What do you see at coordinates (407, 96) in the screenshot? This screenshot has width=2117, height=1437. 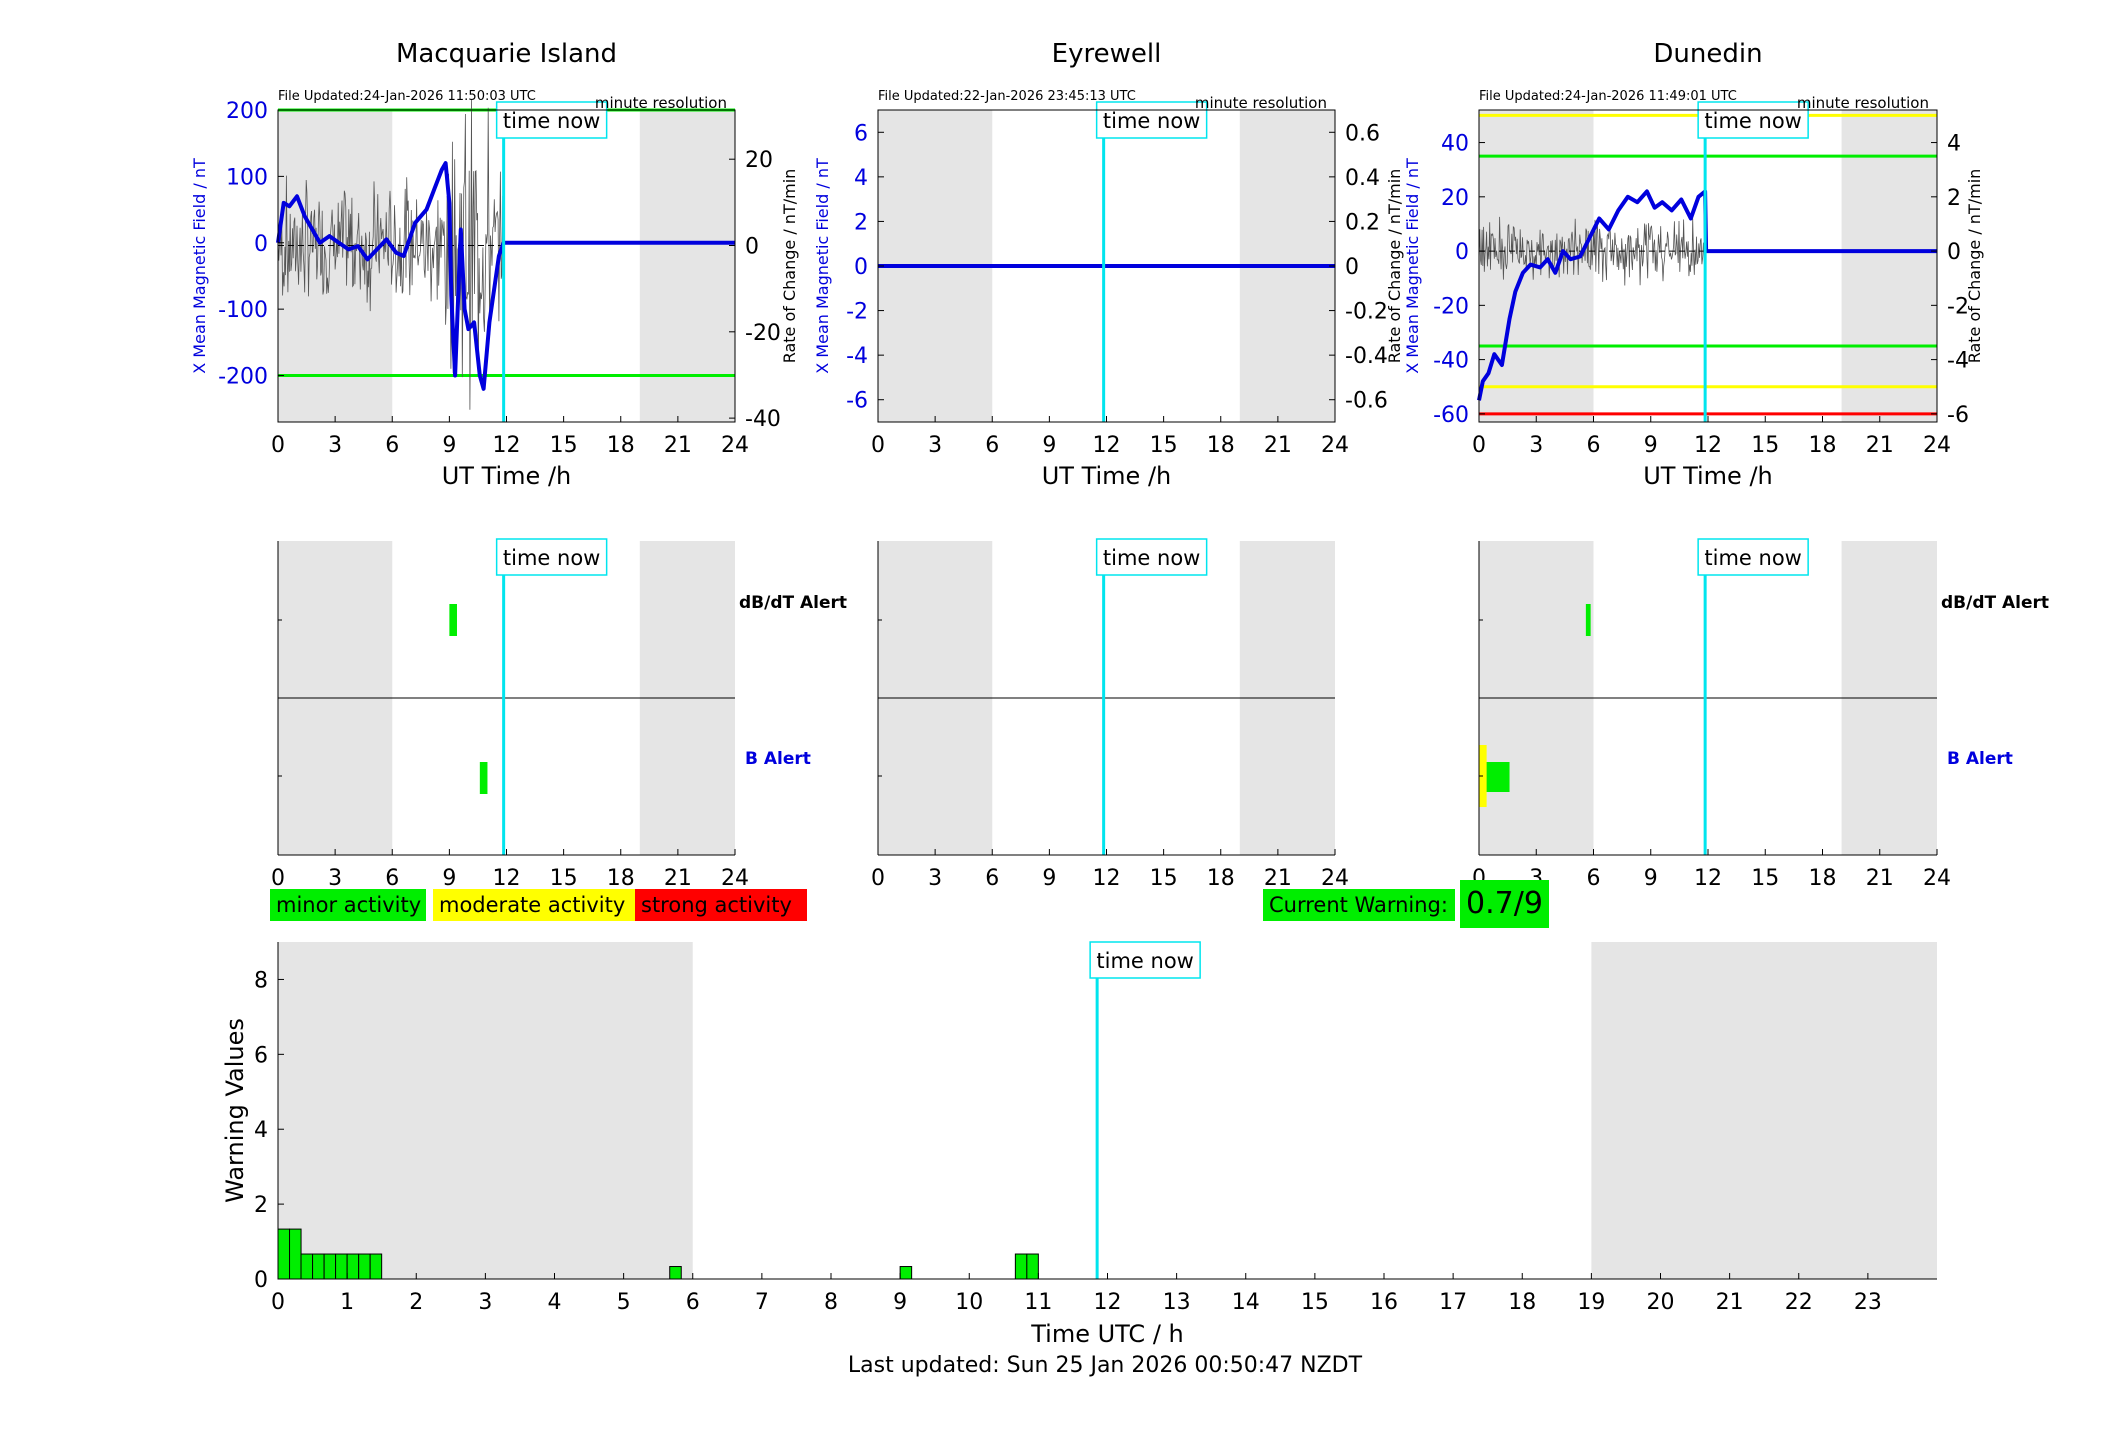 I see `file-updated: File Updated:24-Jan-2026 11:50:03 UTC` at bounding box center [407, 96].